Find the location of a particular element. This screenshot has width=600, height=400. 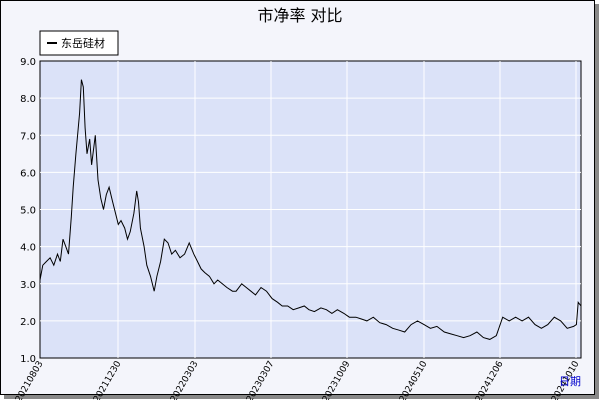

x-tick-label: 20240510 is located at coordinates (414, 379).